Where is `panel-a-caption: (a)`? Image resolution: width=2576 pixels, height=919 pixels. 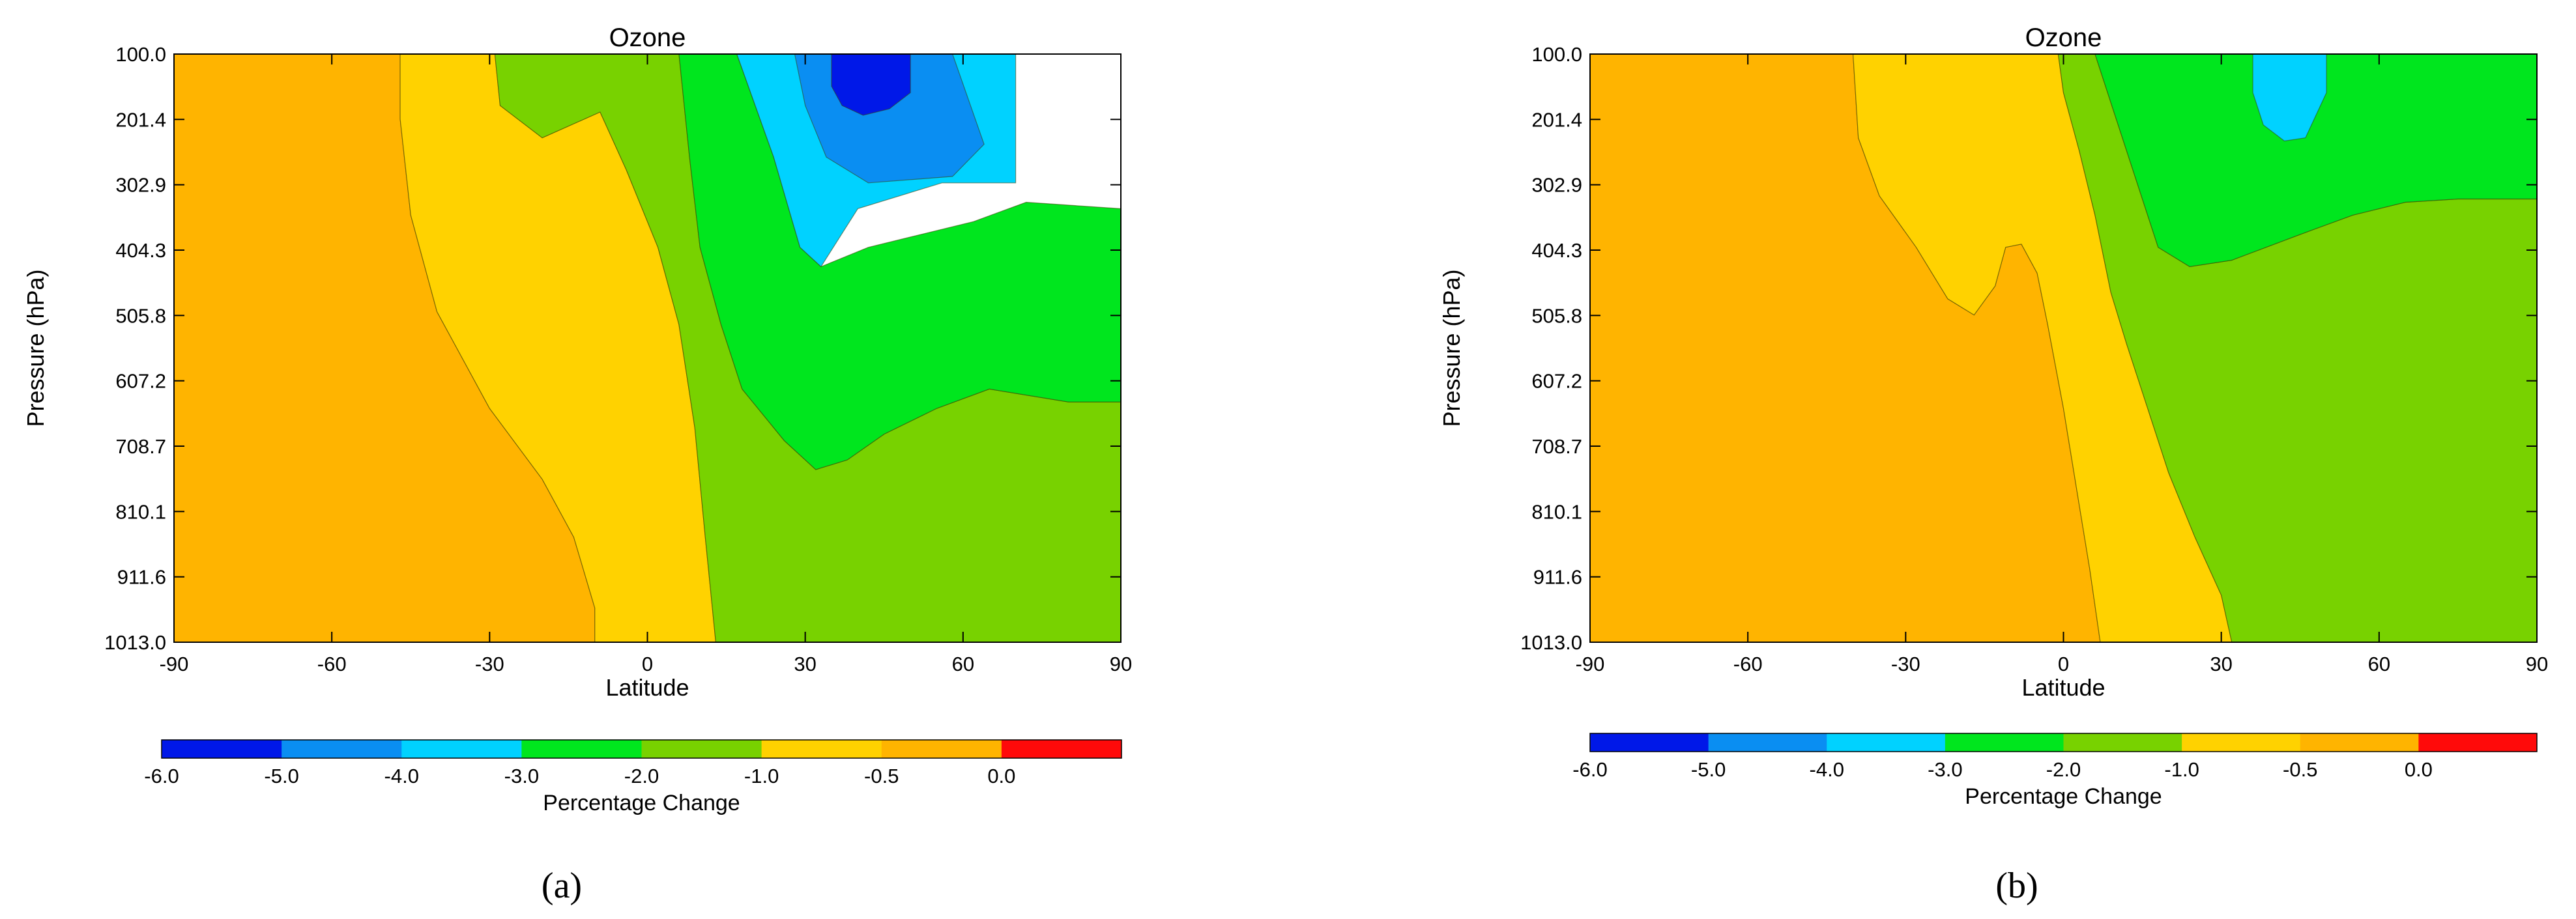
panel-a-caption: (a) is located at coordinates (562, 886).